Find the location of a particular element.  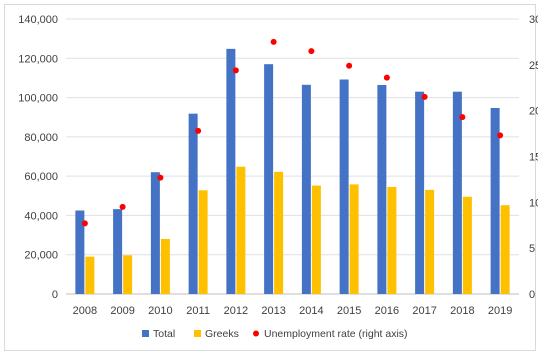

x-tick-label: 2010 is located at coordinates (160, 311).